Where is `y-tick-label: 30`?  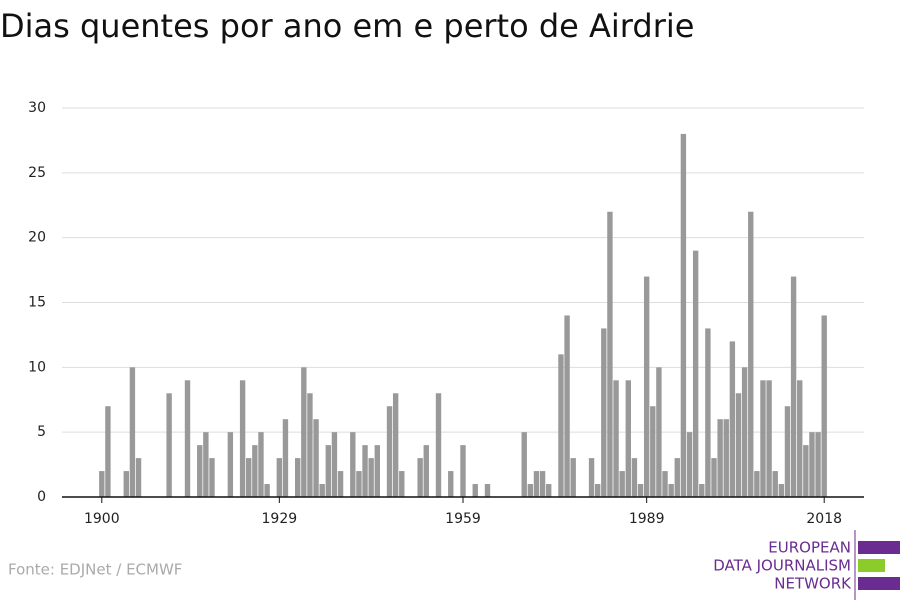 y-tick-label: 30 is located at coordinates (37, 108).